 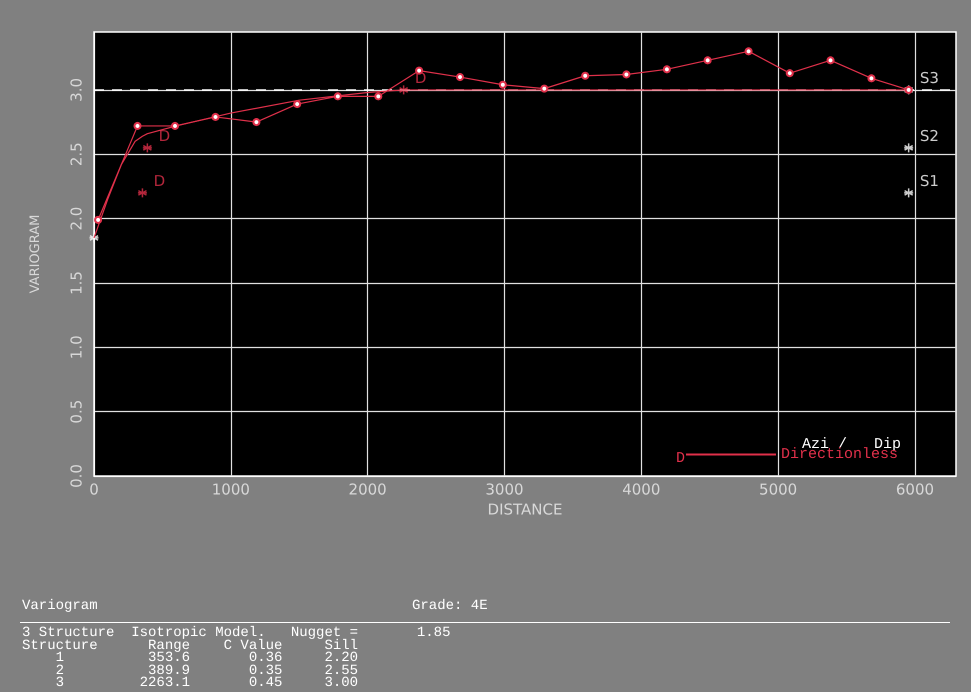 What do you see at coordinates (929, 135) in the screenshot?
I see `data-label: S2` at bounding box center [929, 135].